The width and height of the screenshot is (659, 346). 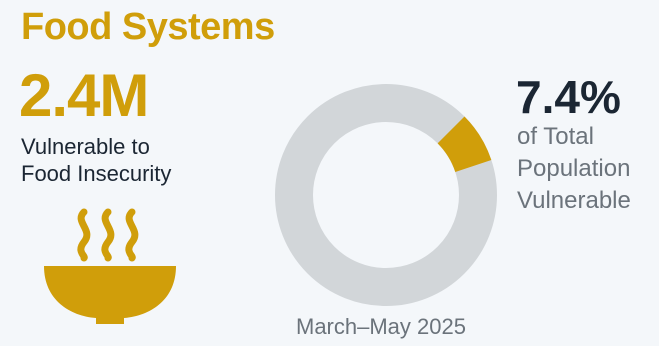 What do you see at coordinates (110, 266) in the screenshot?
I see `steaming-bowl-icon` at bounding box center [110, 266].